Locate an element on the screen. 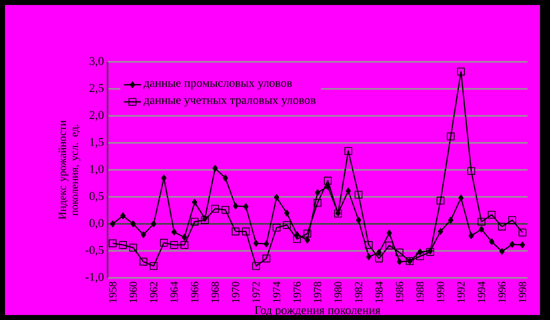 This screenshot has width=550, height=320. y-tick-label: -0,5 is located at coordinates (95, 251).